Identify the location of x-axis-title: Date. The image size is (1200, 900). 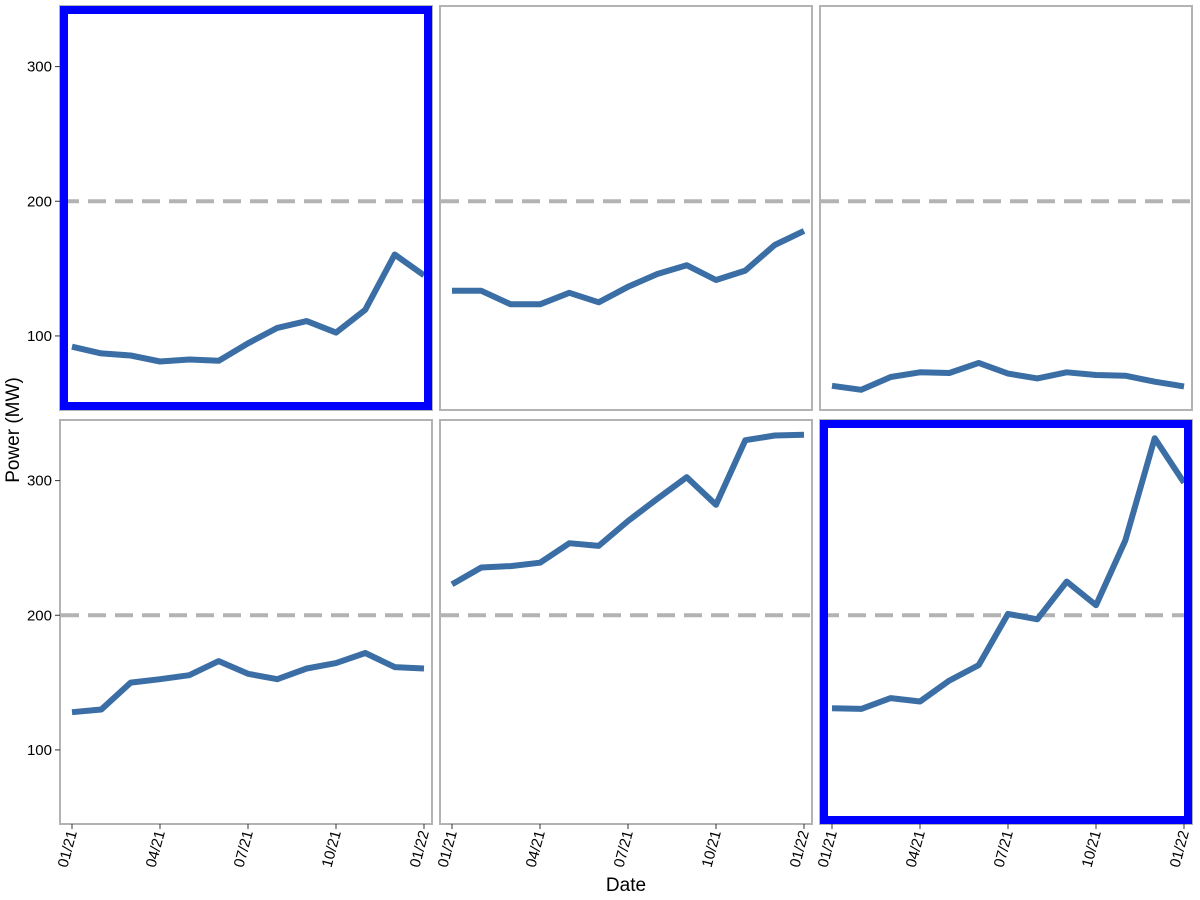
(626, 885).